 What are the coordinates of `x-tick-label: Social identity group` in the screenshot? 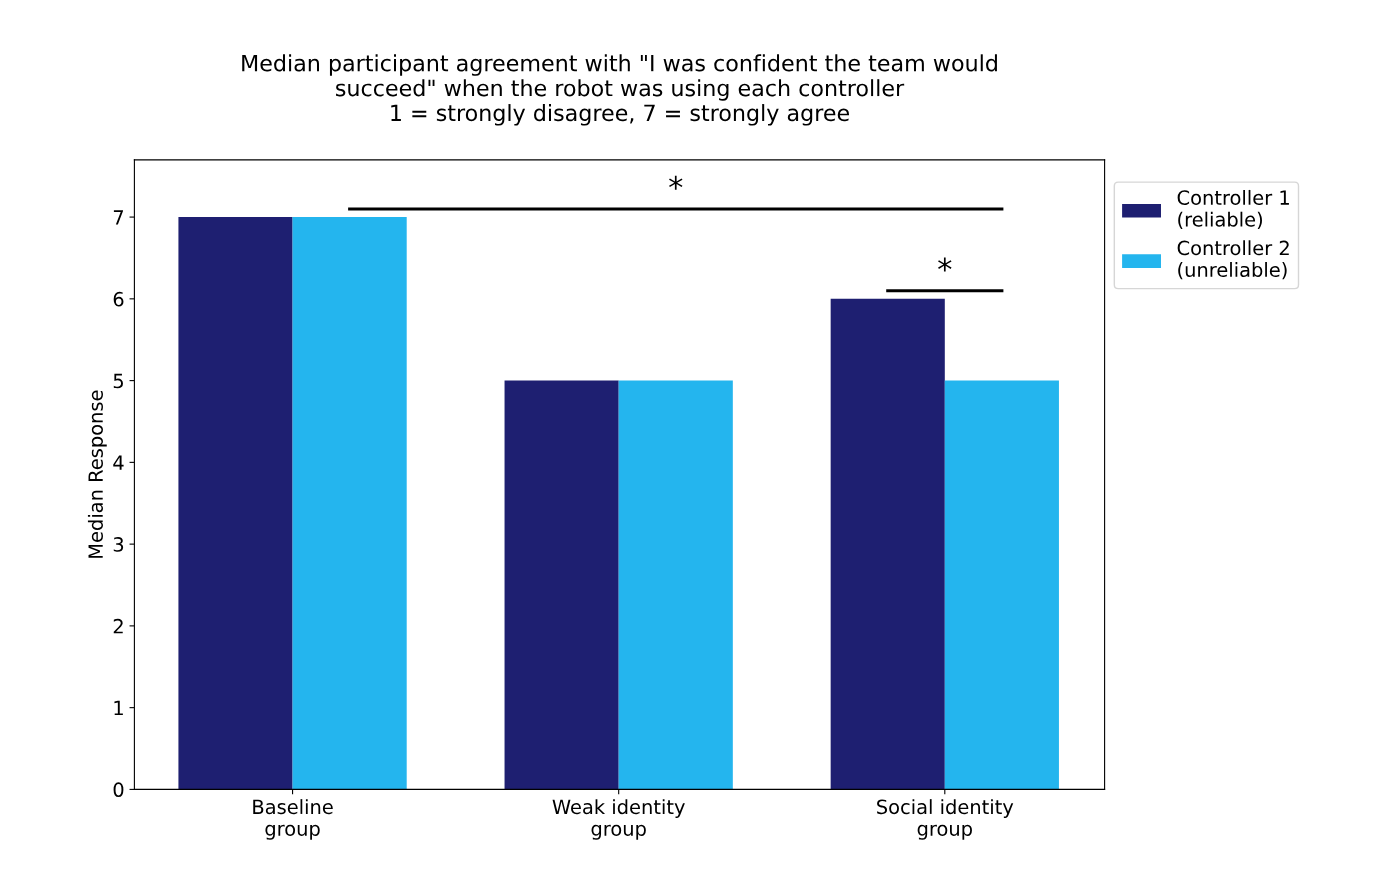 It's located at (945, 819).